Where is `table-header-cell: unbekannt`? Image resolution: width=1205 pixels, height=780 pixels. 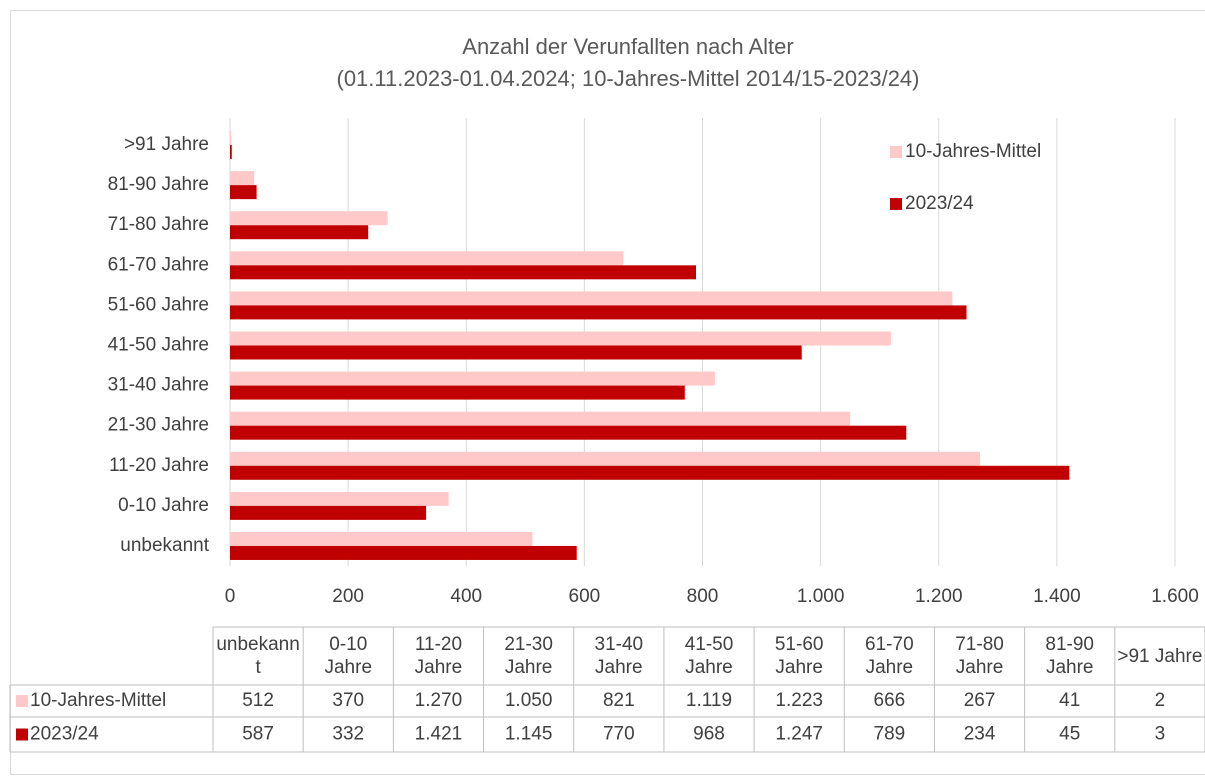
table-header-cell: unbekannt is located at coordinates (258, 656).